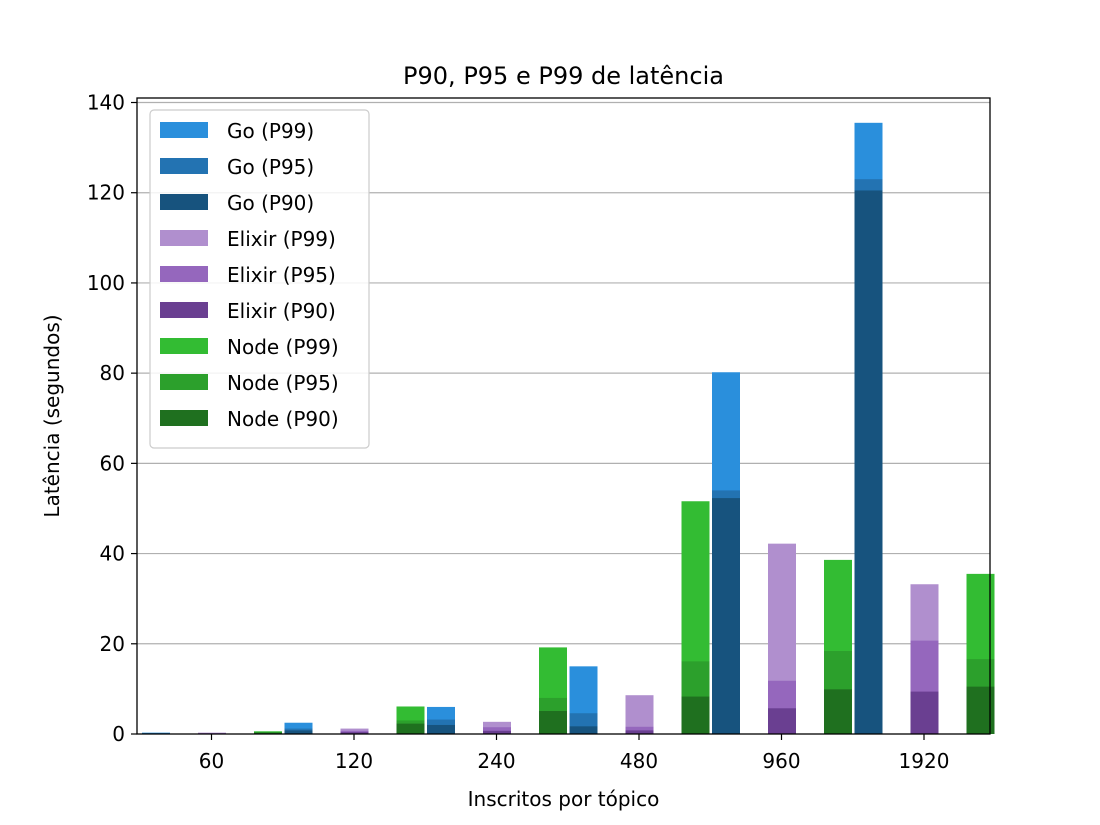 Image resolution: width=1100 pixels, height=825 pixels. Describe the element at coordinates (283, 419) in the screenshot. I see `legend-label: Node (P90)` at that location.